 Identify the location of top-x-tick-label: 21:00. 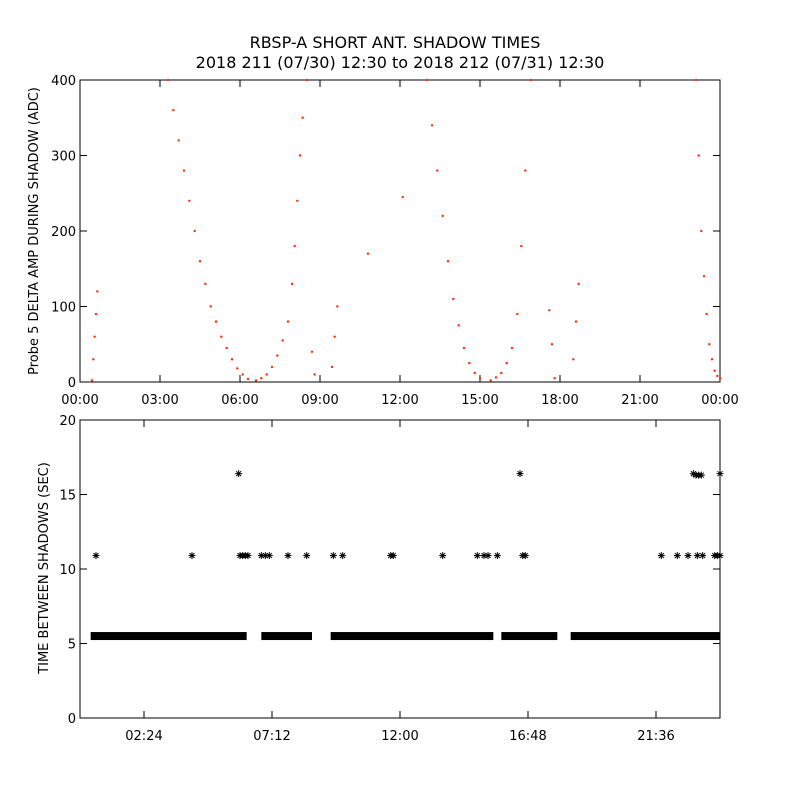
(639, 400).